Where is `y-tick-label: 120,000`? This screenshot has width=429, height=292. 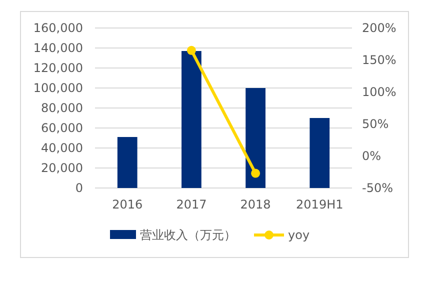
y-tick-label: 120,000 is located at coordinates (58, 67).